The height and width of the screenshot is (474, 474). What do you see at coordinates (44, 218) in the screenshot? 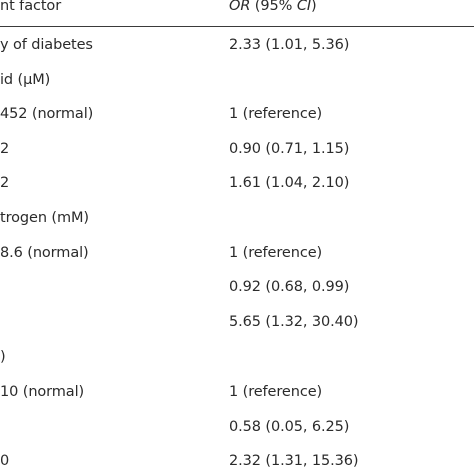
I see `row-6-factor: trogen (mM)` at bounding box center [44, 218].